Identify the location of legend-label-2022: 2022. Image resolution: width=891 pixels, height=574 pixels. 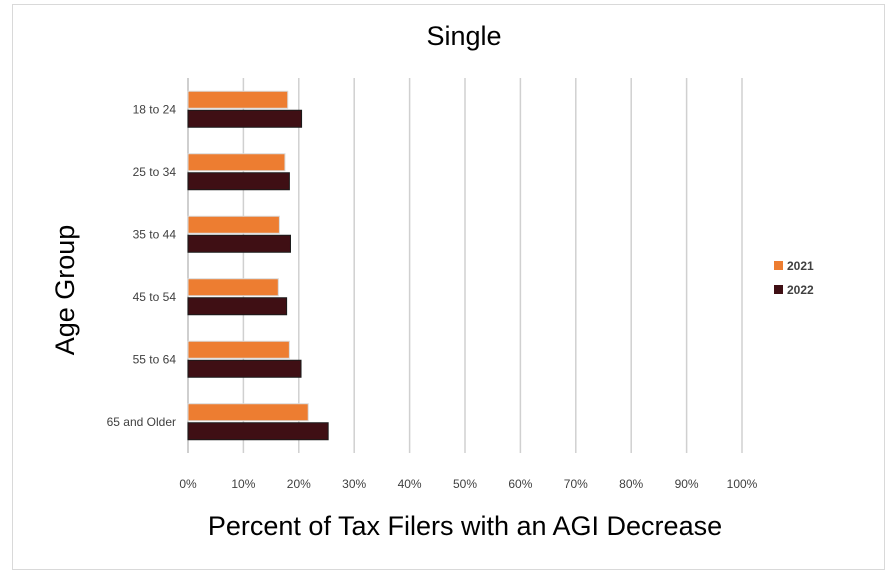
(800, 290).